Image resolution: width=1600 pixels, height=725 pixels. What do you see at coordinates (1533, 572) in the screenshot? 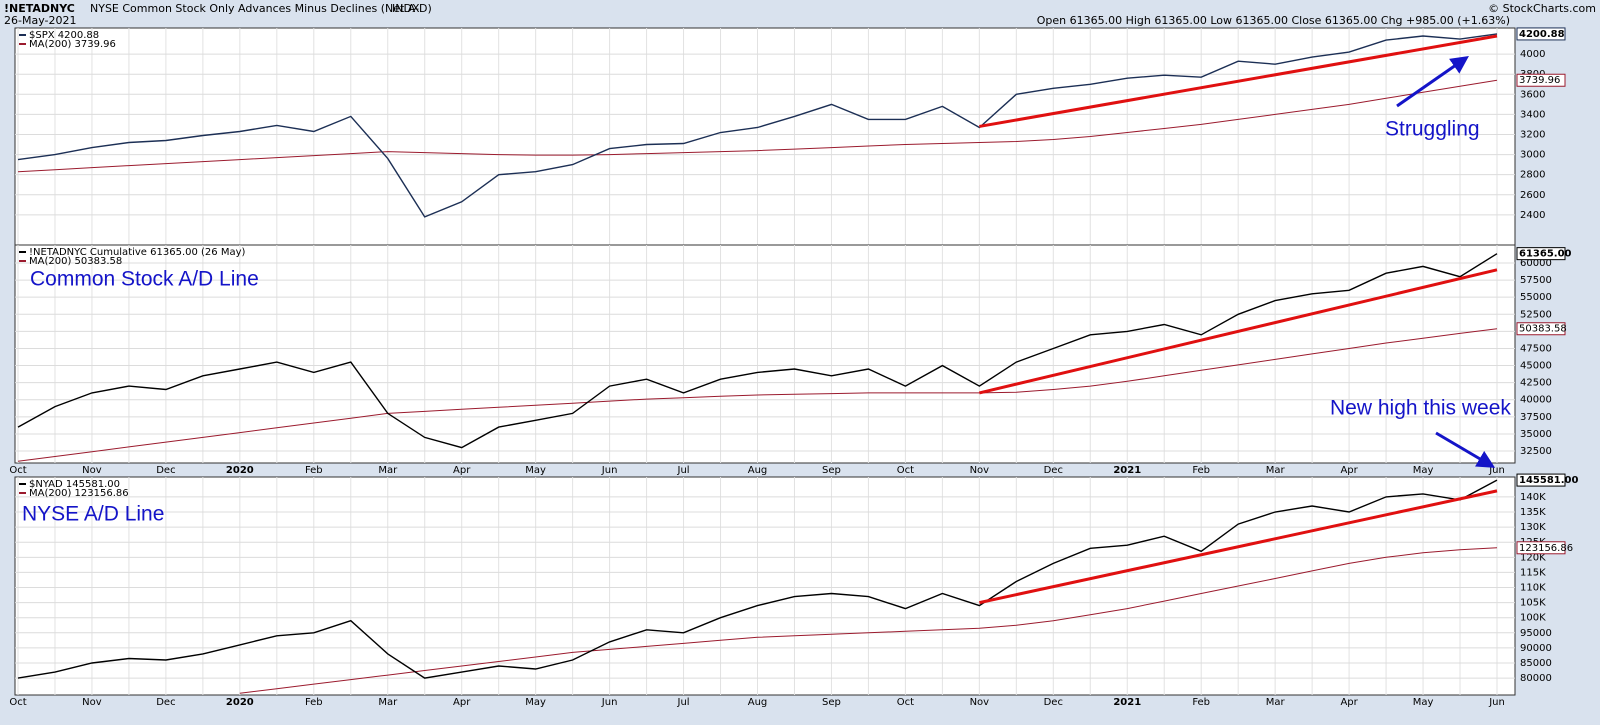
I see `y-tick-label: 115K` at bounding box center [1533, 572].